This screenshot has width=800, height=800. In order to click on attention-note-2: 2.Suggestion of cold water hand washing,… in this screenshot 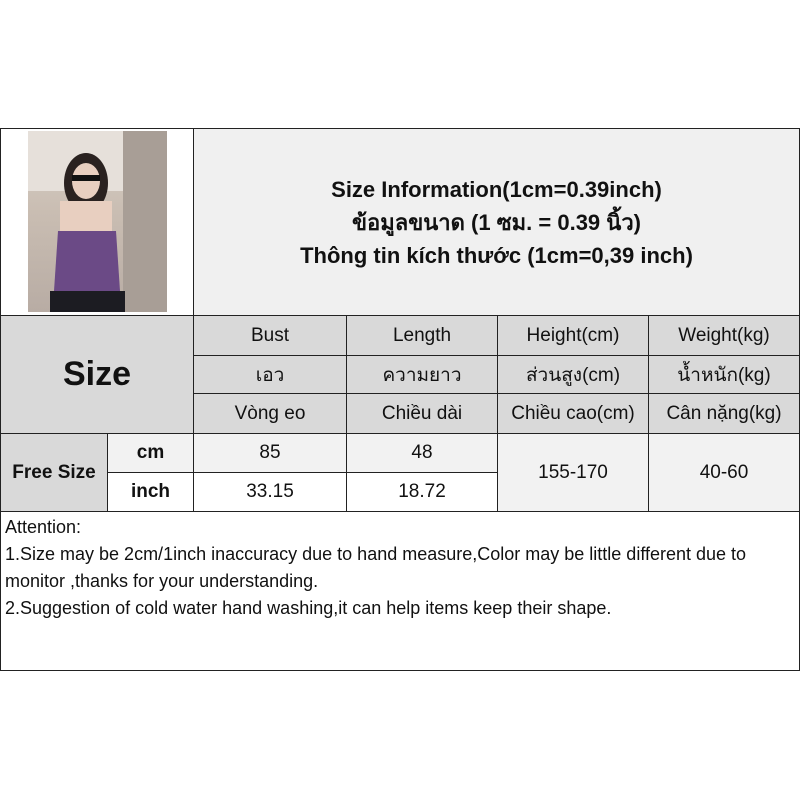, I will do `click(308, 608)`.